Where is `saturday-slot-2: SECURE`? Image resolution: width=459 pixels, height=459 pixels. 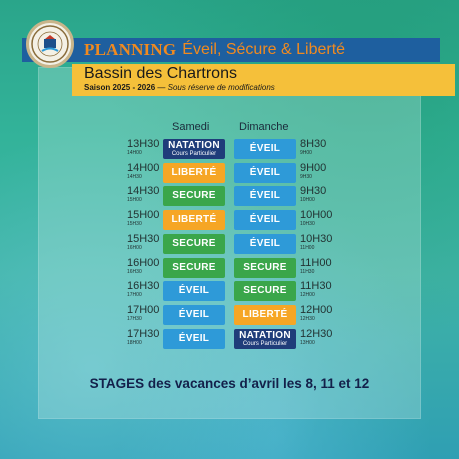 saturday-slot-2: SECURE is located at coordinates (194, 196).